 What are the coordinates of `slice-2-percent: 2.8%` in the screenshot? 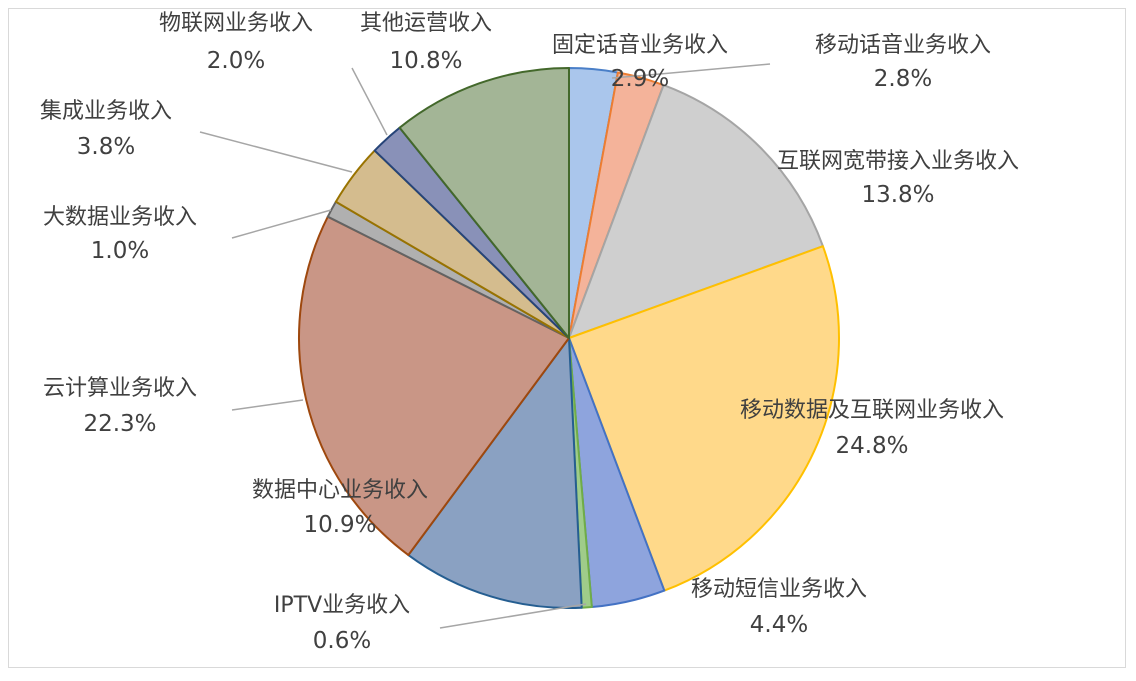 It's located at (903, 79).